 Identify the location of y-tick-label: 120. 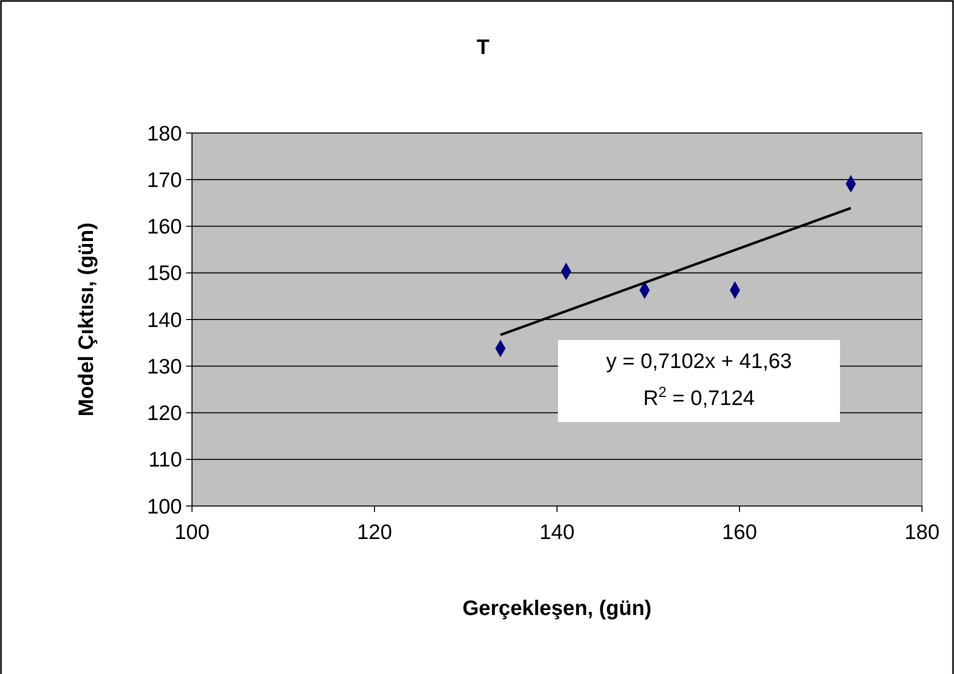
(164, 414).